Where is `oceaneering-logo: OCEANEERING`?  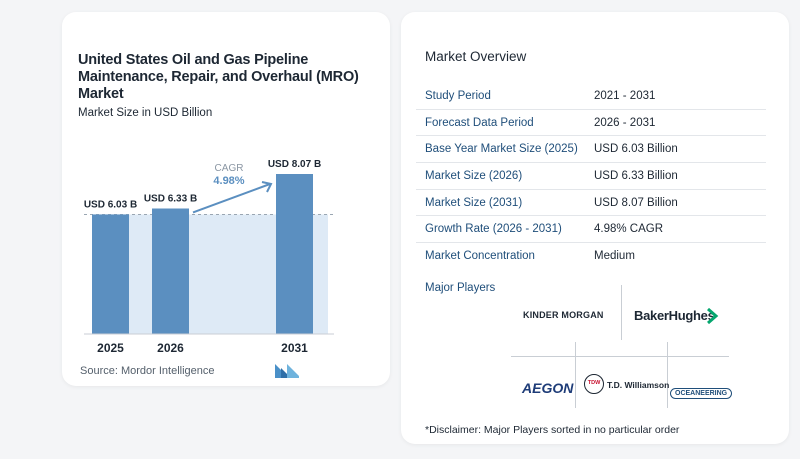 oceaneering-logo: OCEANEERING is located at coordinates (701, 393).